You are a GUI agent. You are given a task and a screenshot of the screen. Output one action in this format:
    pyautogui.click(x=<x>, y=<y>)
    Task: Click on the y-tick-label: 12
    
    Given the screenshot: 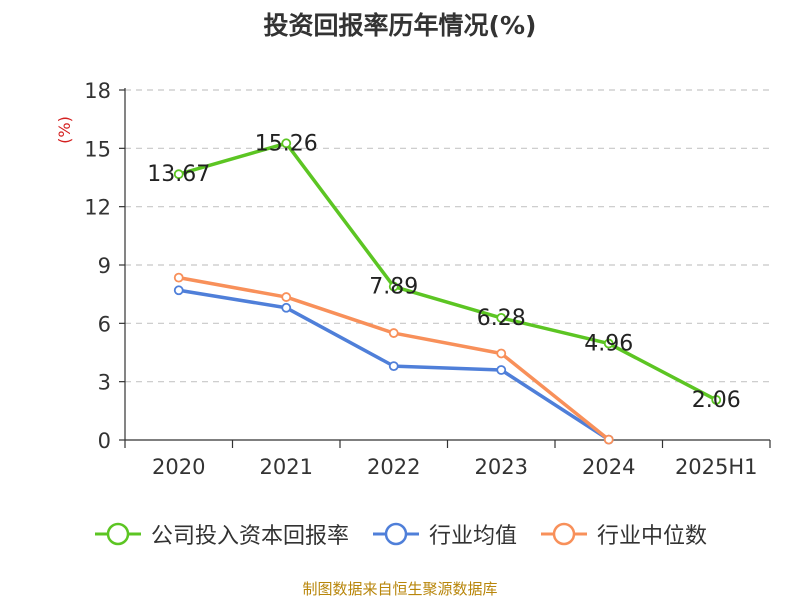 What is the action you would take?
    pyautogui.click(x=97, y=208)
    